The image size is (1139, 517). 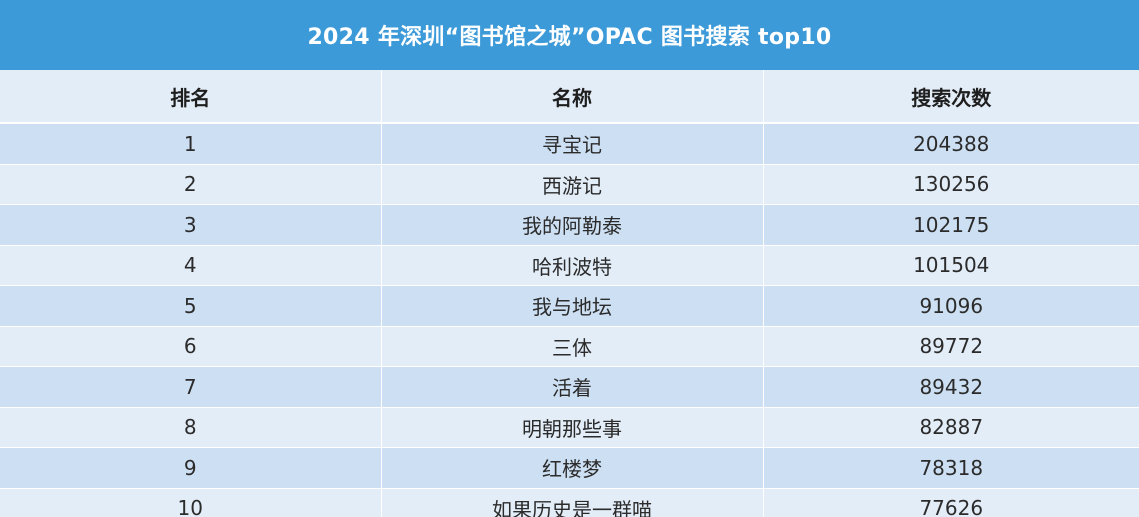 What do you see at coordinates (951, 386) in the screenshot?
I see `cell-count: 89432` at bounding box center [951, 386].